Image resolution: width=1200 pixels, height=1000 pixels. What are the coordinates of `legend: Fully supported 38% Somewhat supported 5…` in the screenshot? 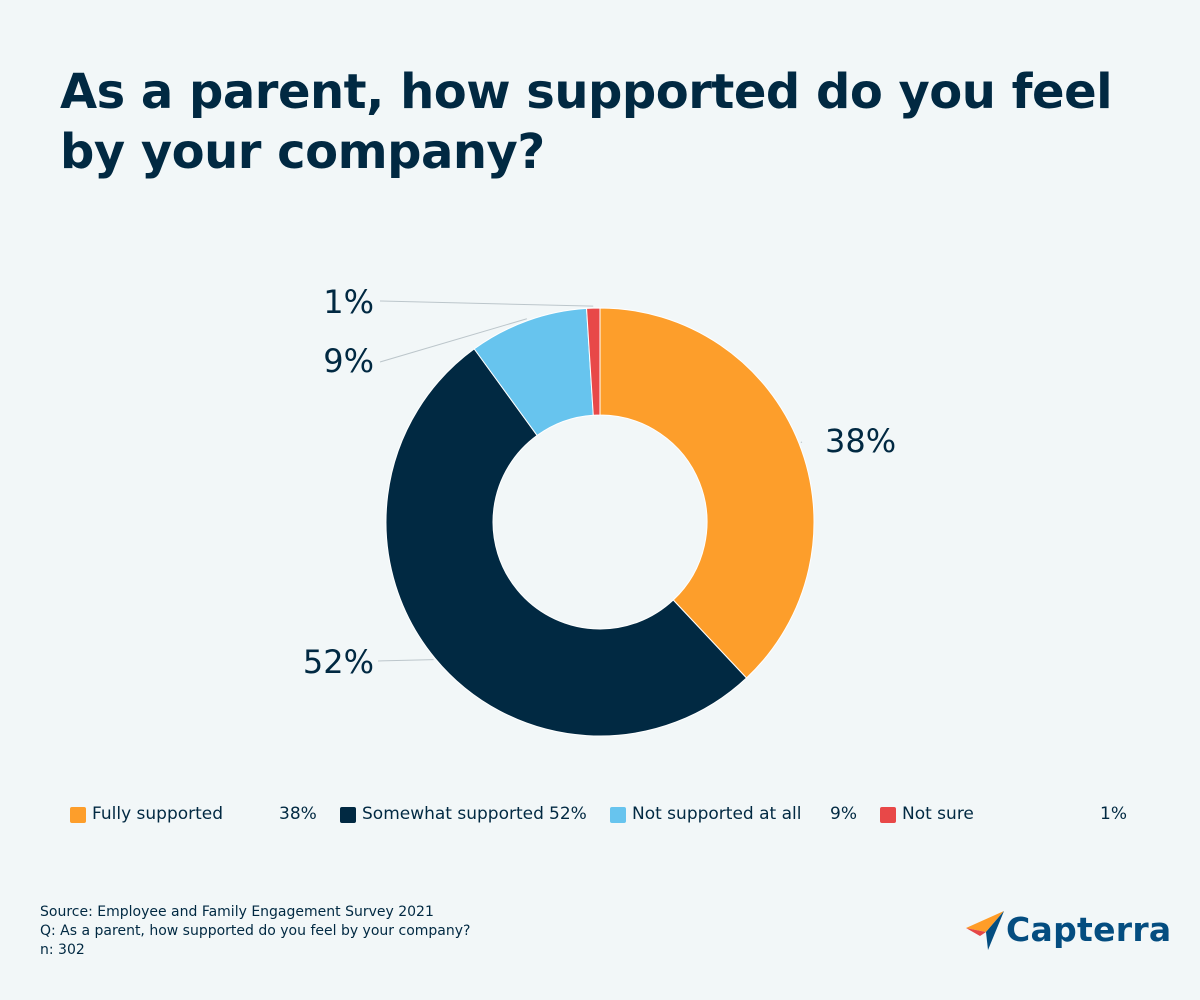 It's located at (600, 815).